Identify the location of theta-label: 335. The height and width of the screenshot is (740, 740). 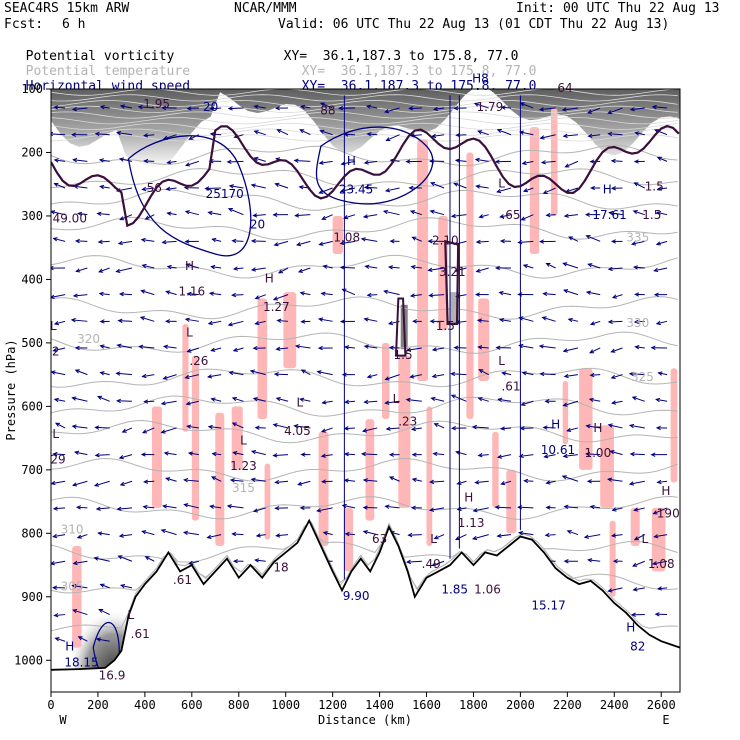
(637, 237).